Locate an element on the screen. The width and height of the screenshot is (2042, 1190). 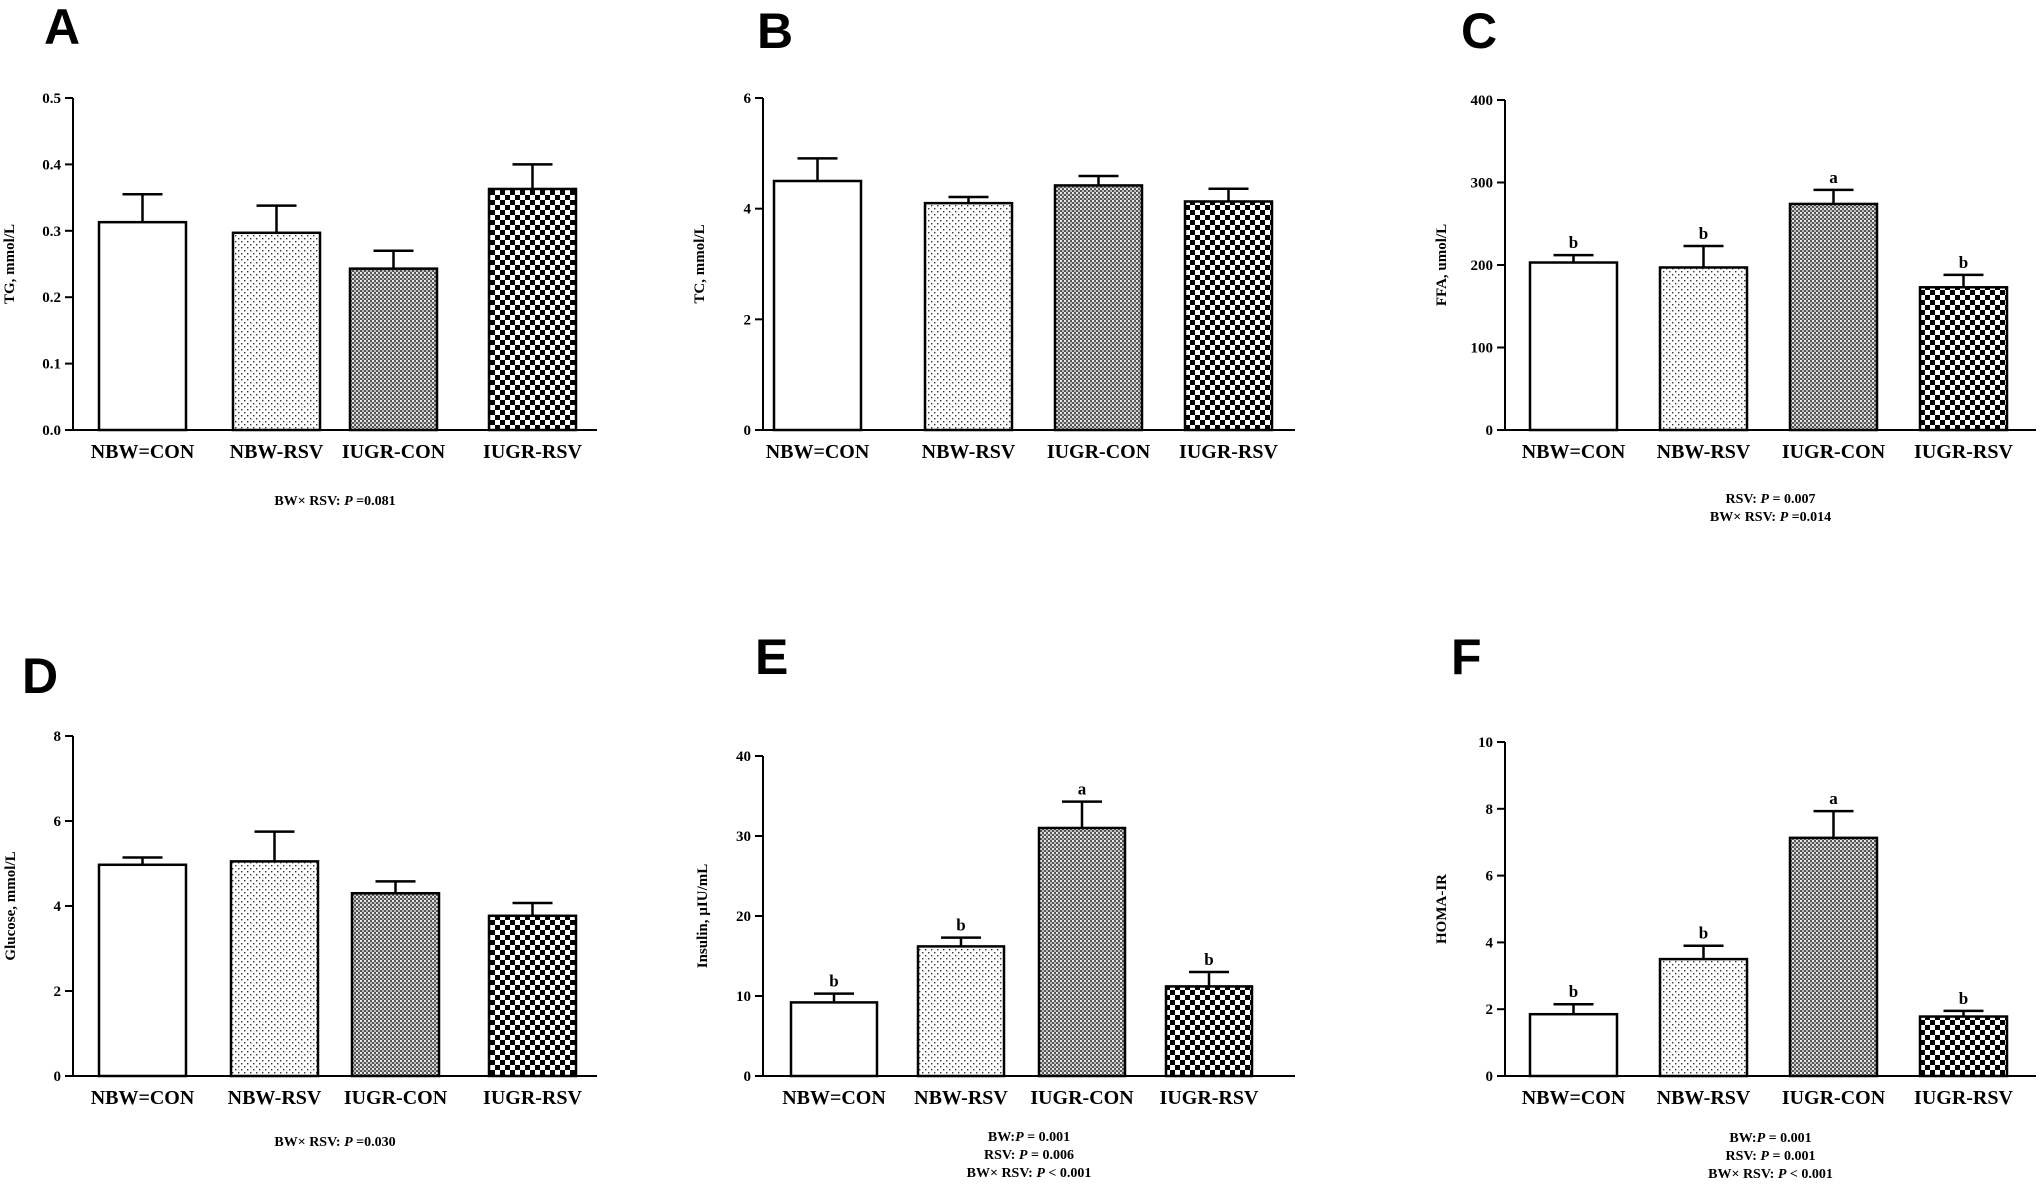
panel-letter: D is located at coordinates (40, 676).